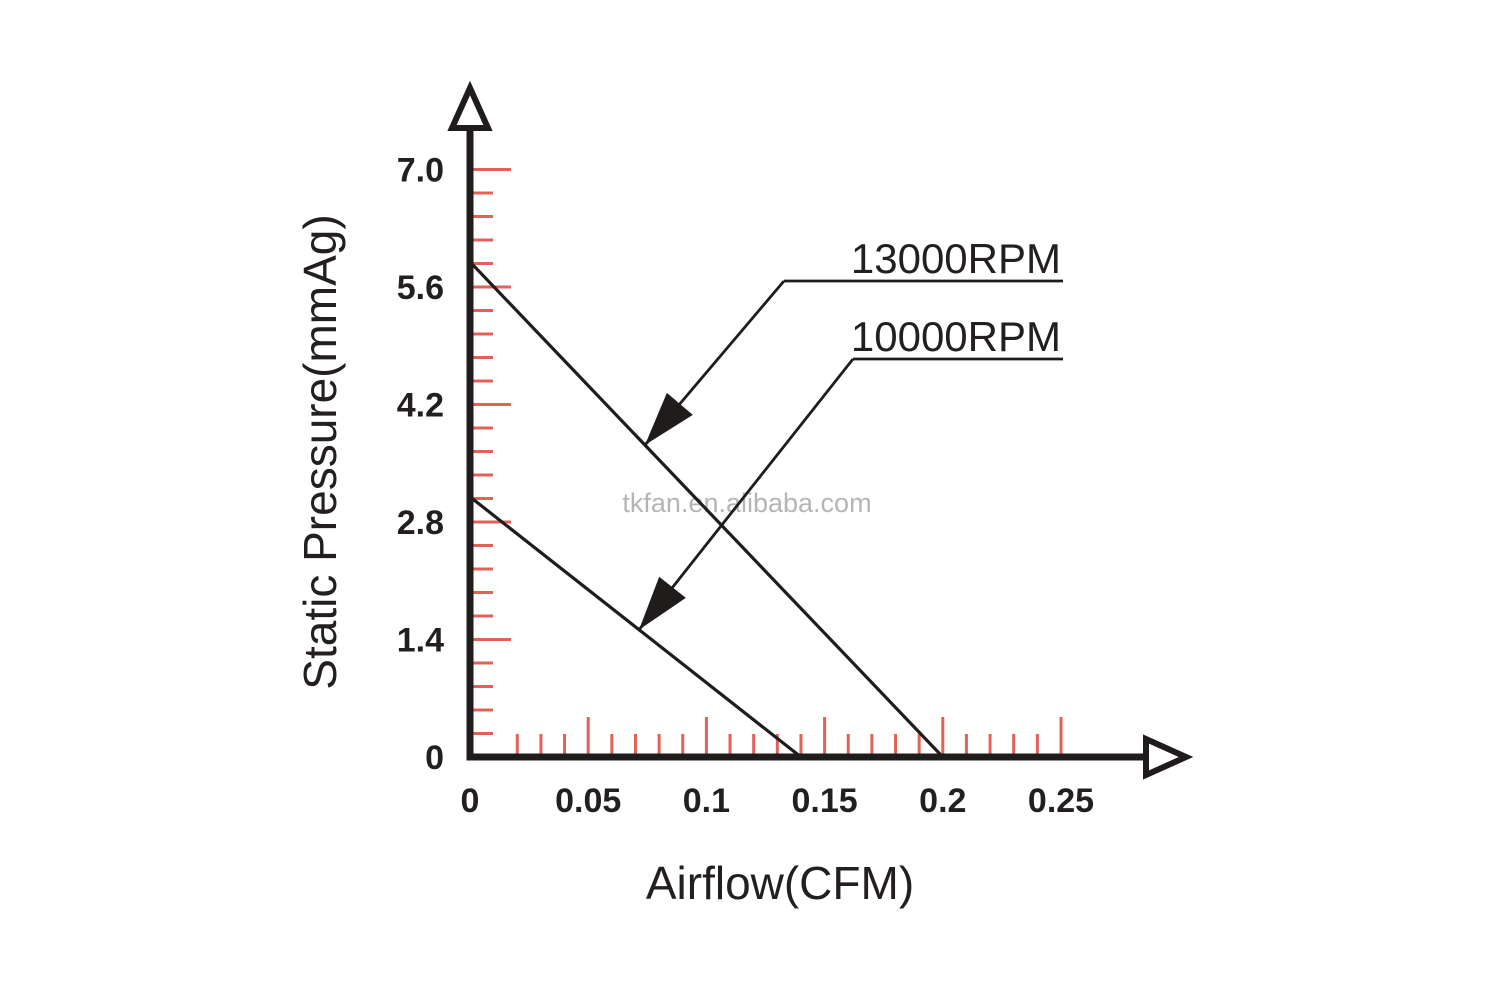 Image resolution: width=1500 pixels, height=1000 pixels. What do you see at coordinates (789, 737) in the screenshot?
I see `x-axis-ticks` at bounding box center [789, 737].